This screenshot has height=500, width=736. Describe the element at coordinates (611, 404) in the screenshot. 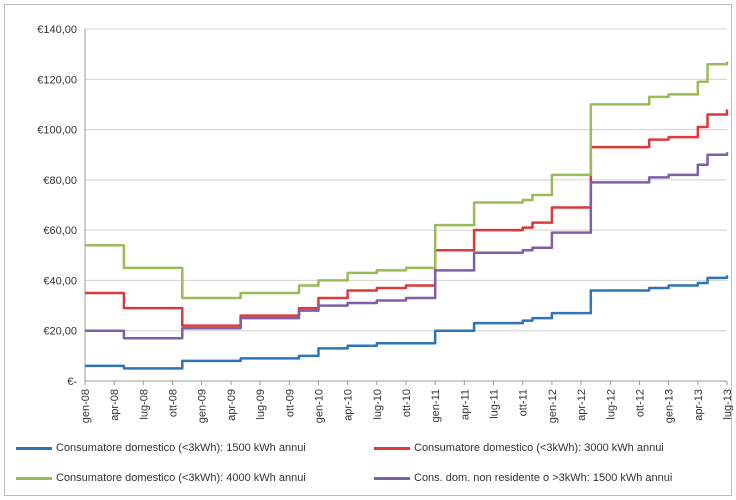

I see `x-tick-label: lug-12` at that location.